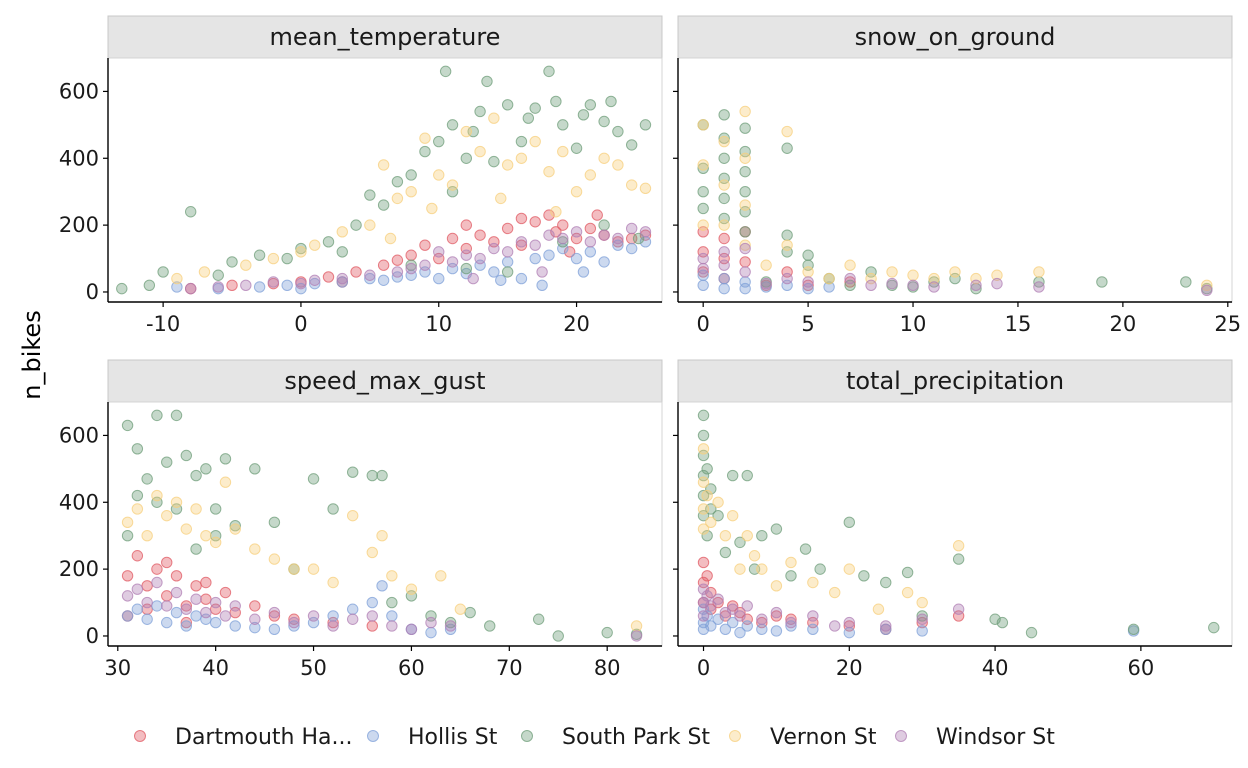  What do you see at coordinates (79, 569) in the screenshot?
I see `y-tick-label: 200` at bounding box center [79, 569].